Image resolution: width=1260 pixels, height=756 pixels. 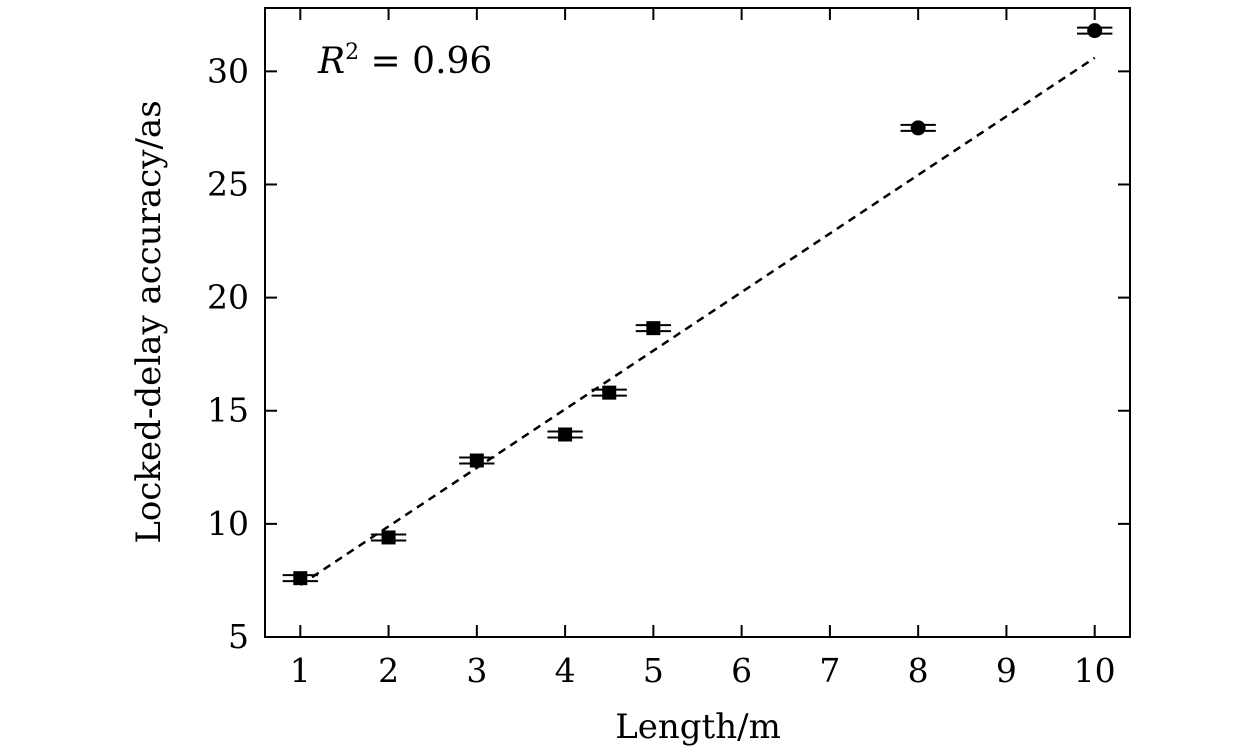 What do you see at coordinates (741, 670) in the screenshot?
I see `x-tick-label: 6` at bounding box center [741, 670].